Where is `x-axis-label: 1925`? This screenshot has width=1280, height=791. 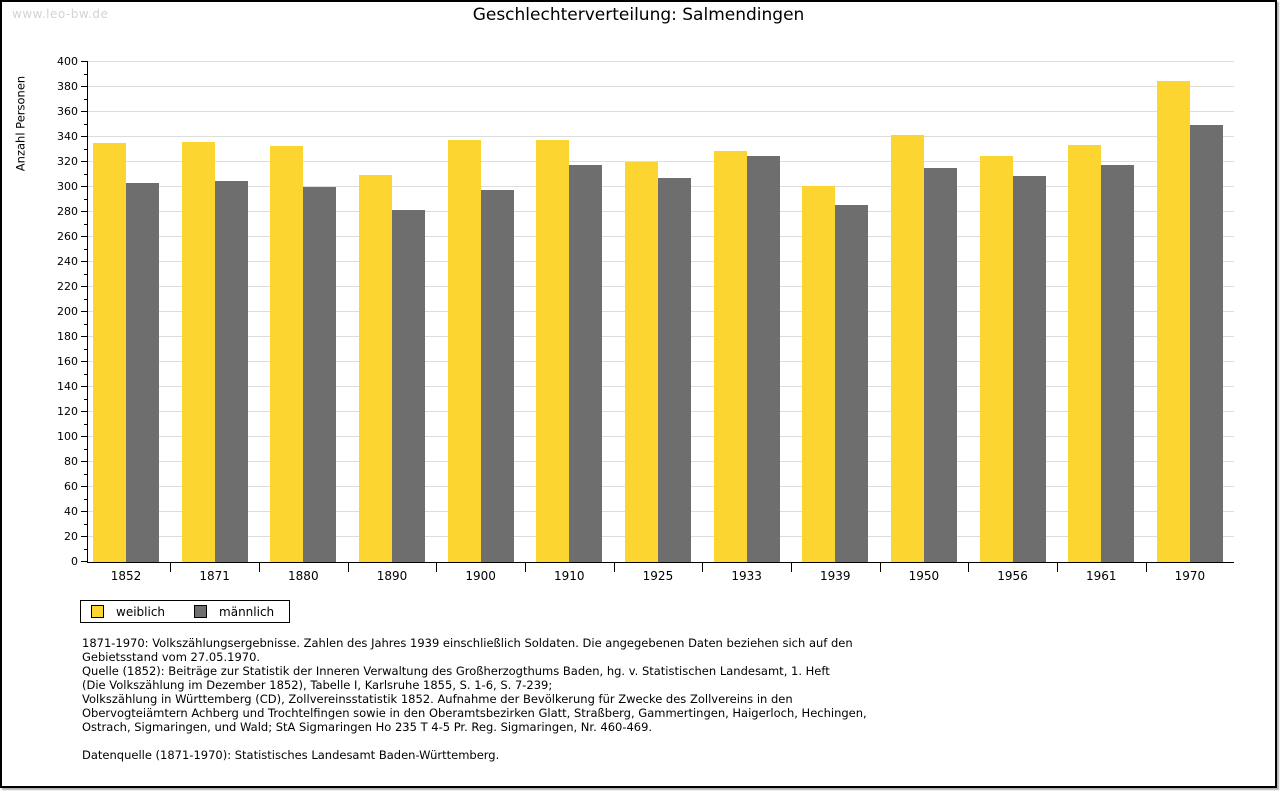 x-axis-label: 1925 is located at coordinates (658, 576).